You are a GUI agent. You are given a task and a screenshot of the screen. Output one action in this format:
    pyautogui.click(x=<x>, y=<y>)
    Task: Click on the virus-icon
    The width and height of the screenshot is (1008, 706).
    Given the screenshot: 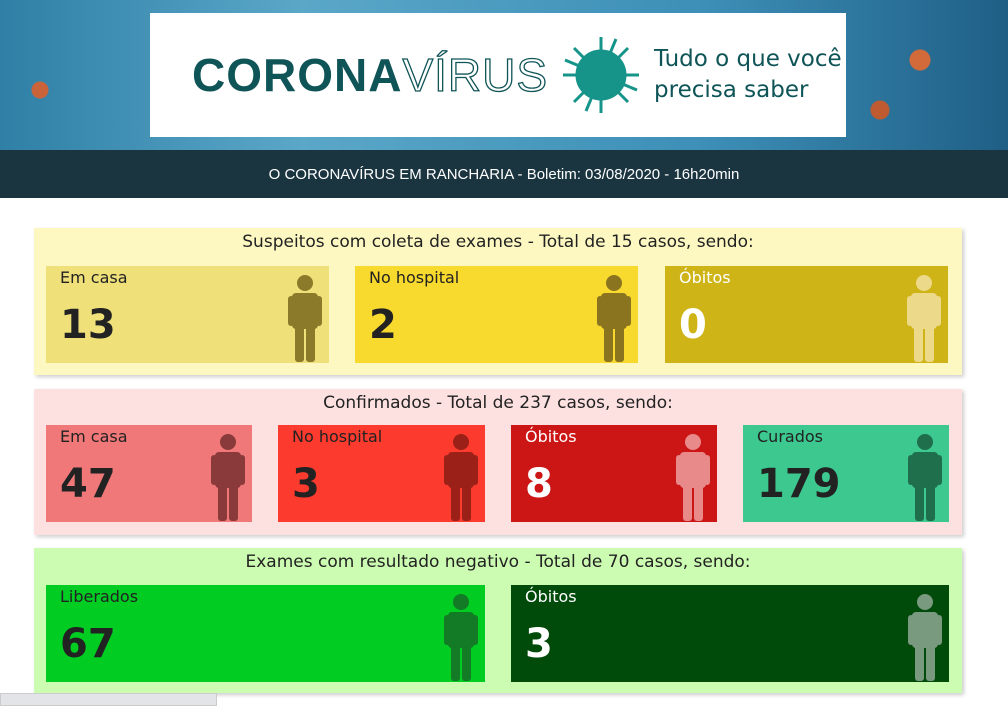 What is the action you would take?
    pyautogui.click(x=601, y=75)
    